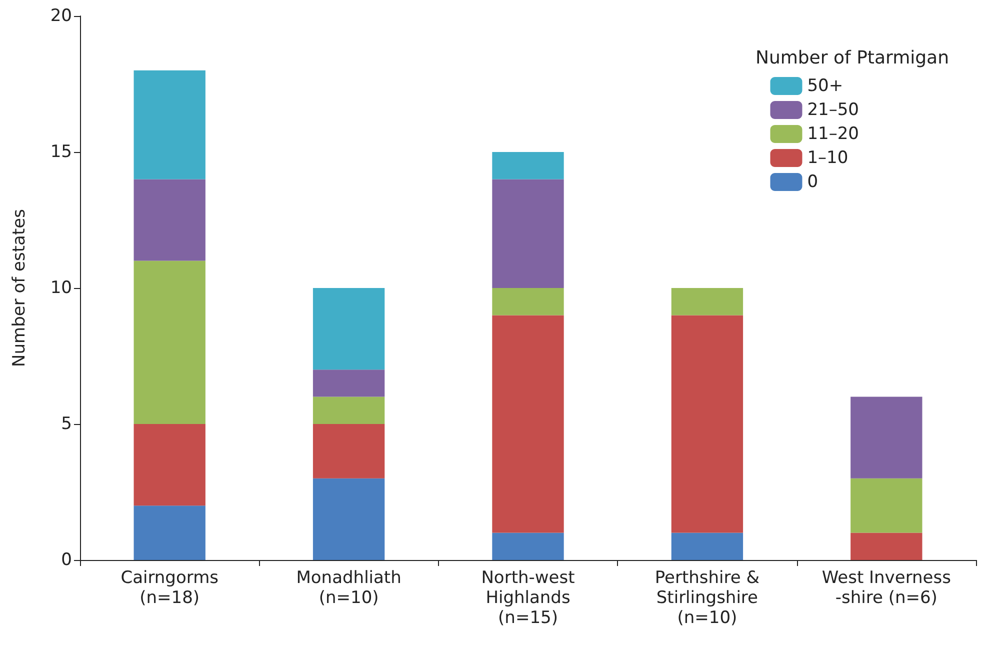 This screenshot has width=994, height=648. What do you see at coordinates (61, 152) in the screenshot?
I see `y-tick-label: 15` at bounding box center [61, 152].